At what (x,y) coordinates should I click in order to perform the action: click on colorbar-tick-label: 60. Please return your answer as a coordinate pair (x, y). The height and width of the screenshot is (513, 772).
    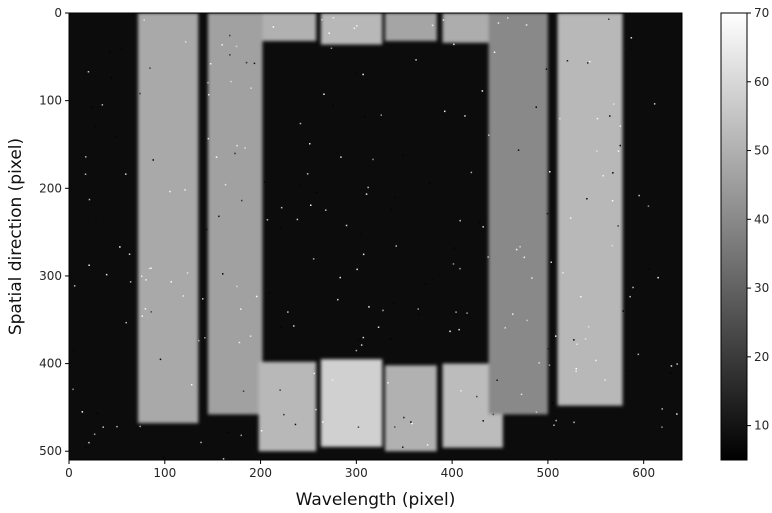
    Looking at the image, I should click on (761, 82).